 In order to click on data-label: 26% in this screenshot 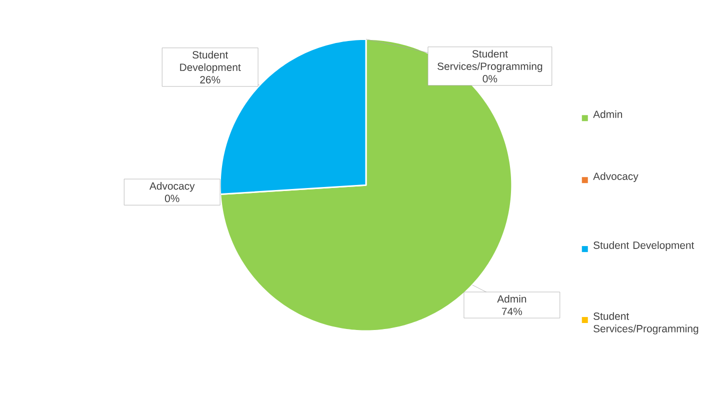, I will do `click(210, 80)`.